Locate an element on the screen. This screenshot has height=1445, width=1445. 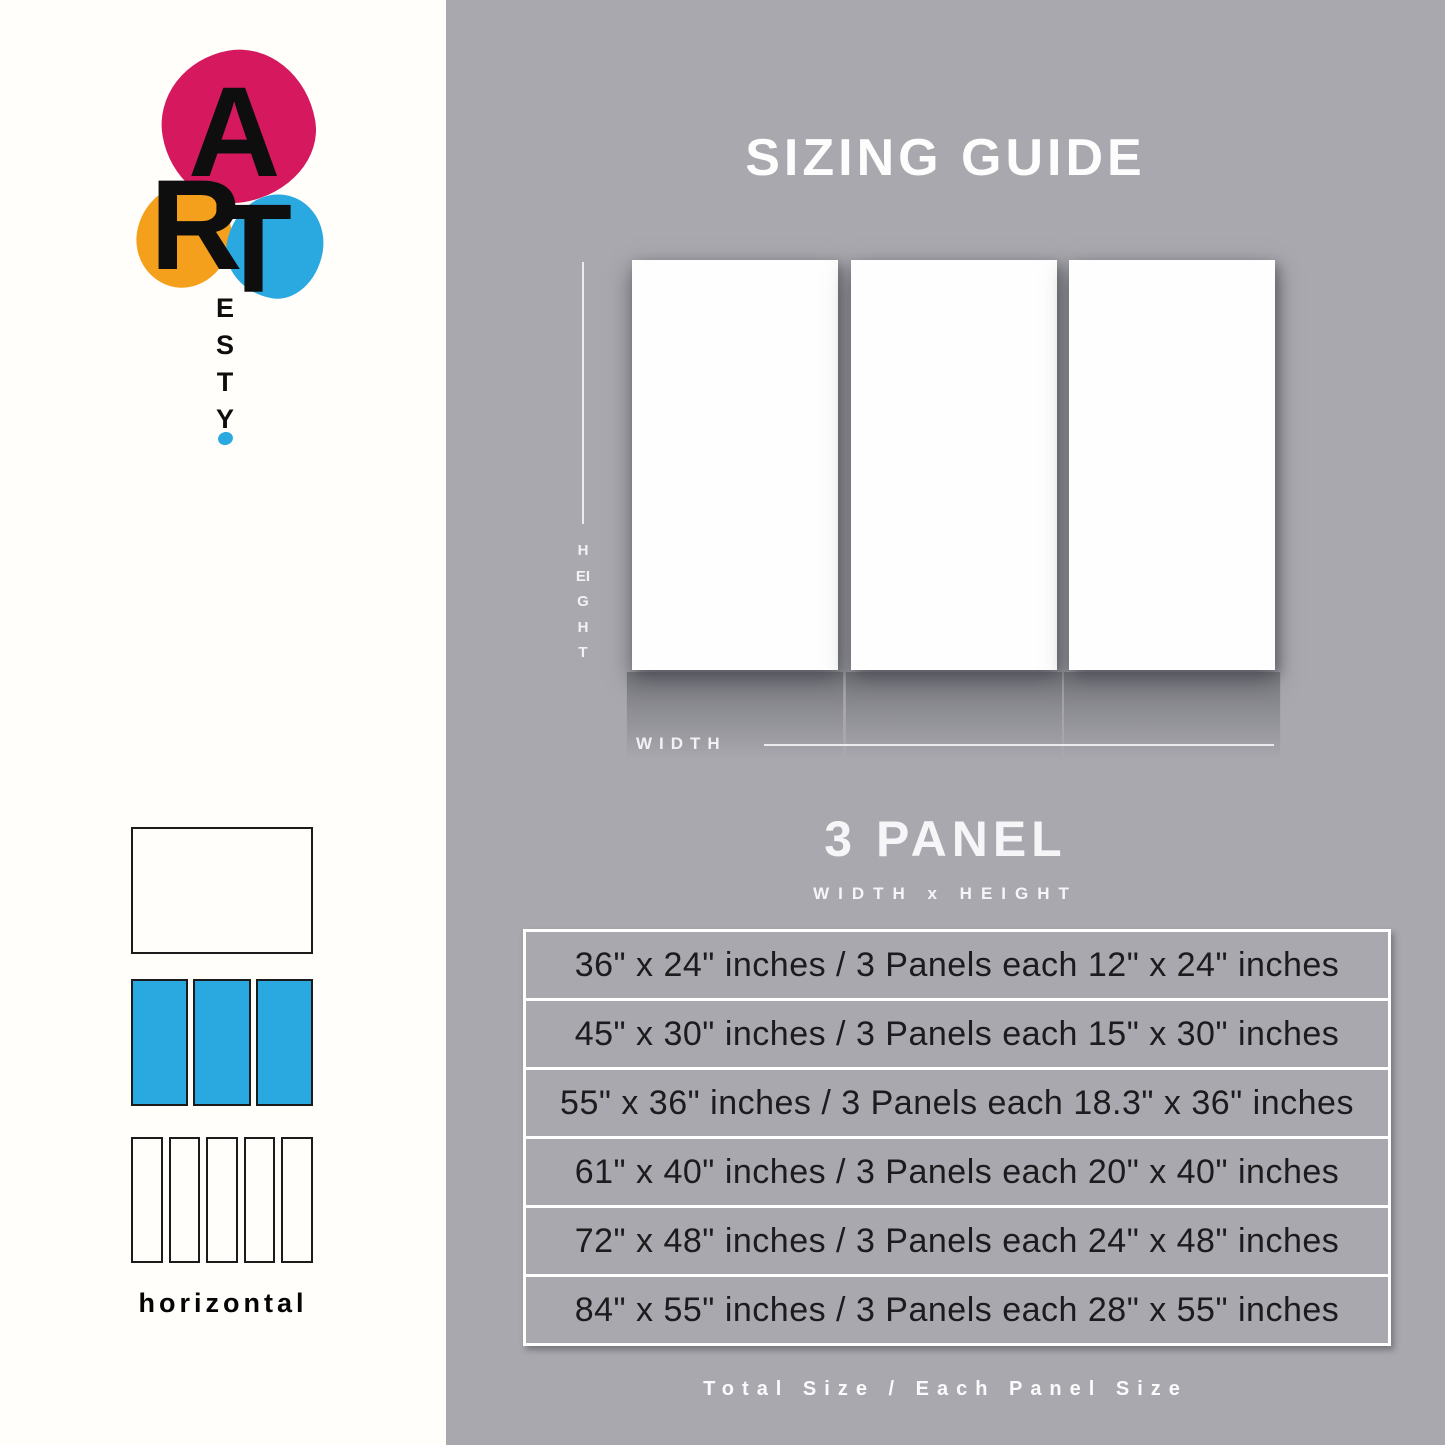
width-dimension-line is located at coordinates (1019, 745).